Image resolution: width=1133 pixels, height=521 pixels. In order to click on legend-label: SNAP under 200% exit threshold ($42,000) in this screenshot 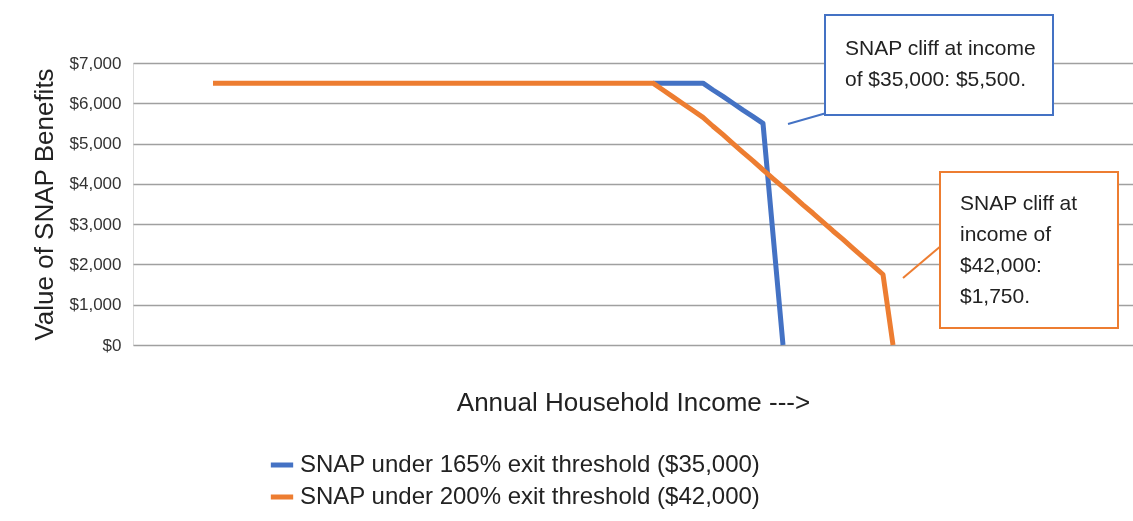, I will do `click(530, 495)`.